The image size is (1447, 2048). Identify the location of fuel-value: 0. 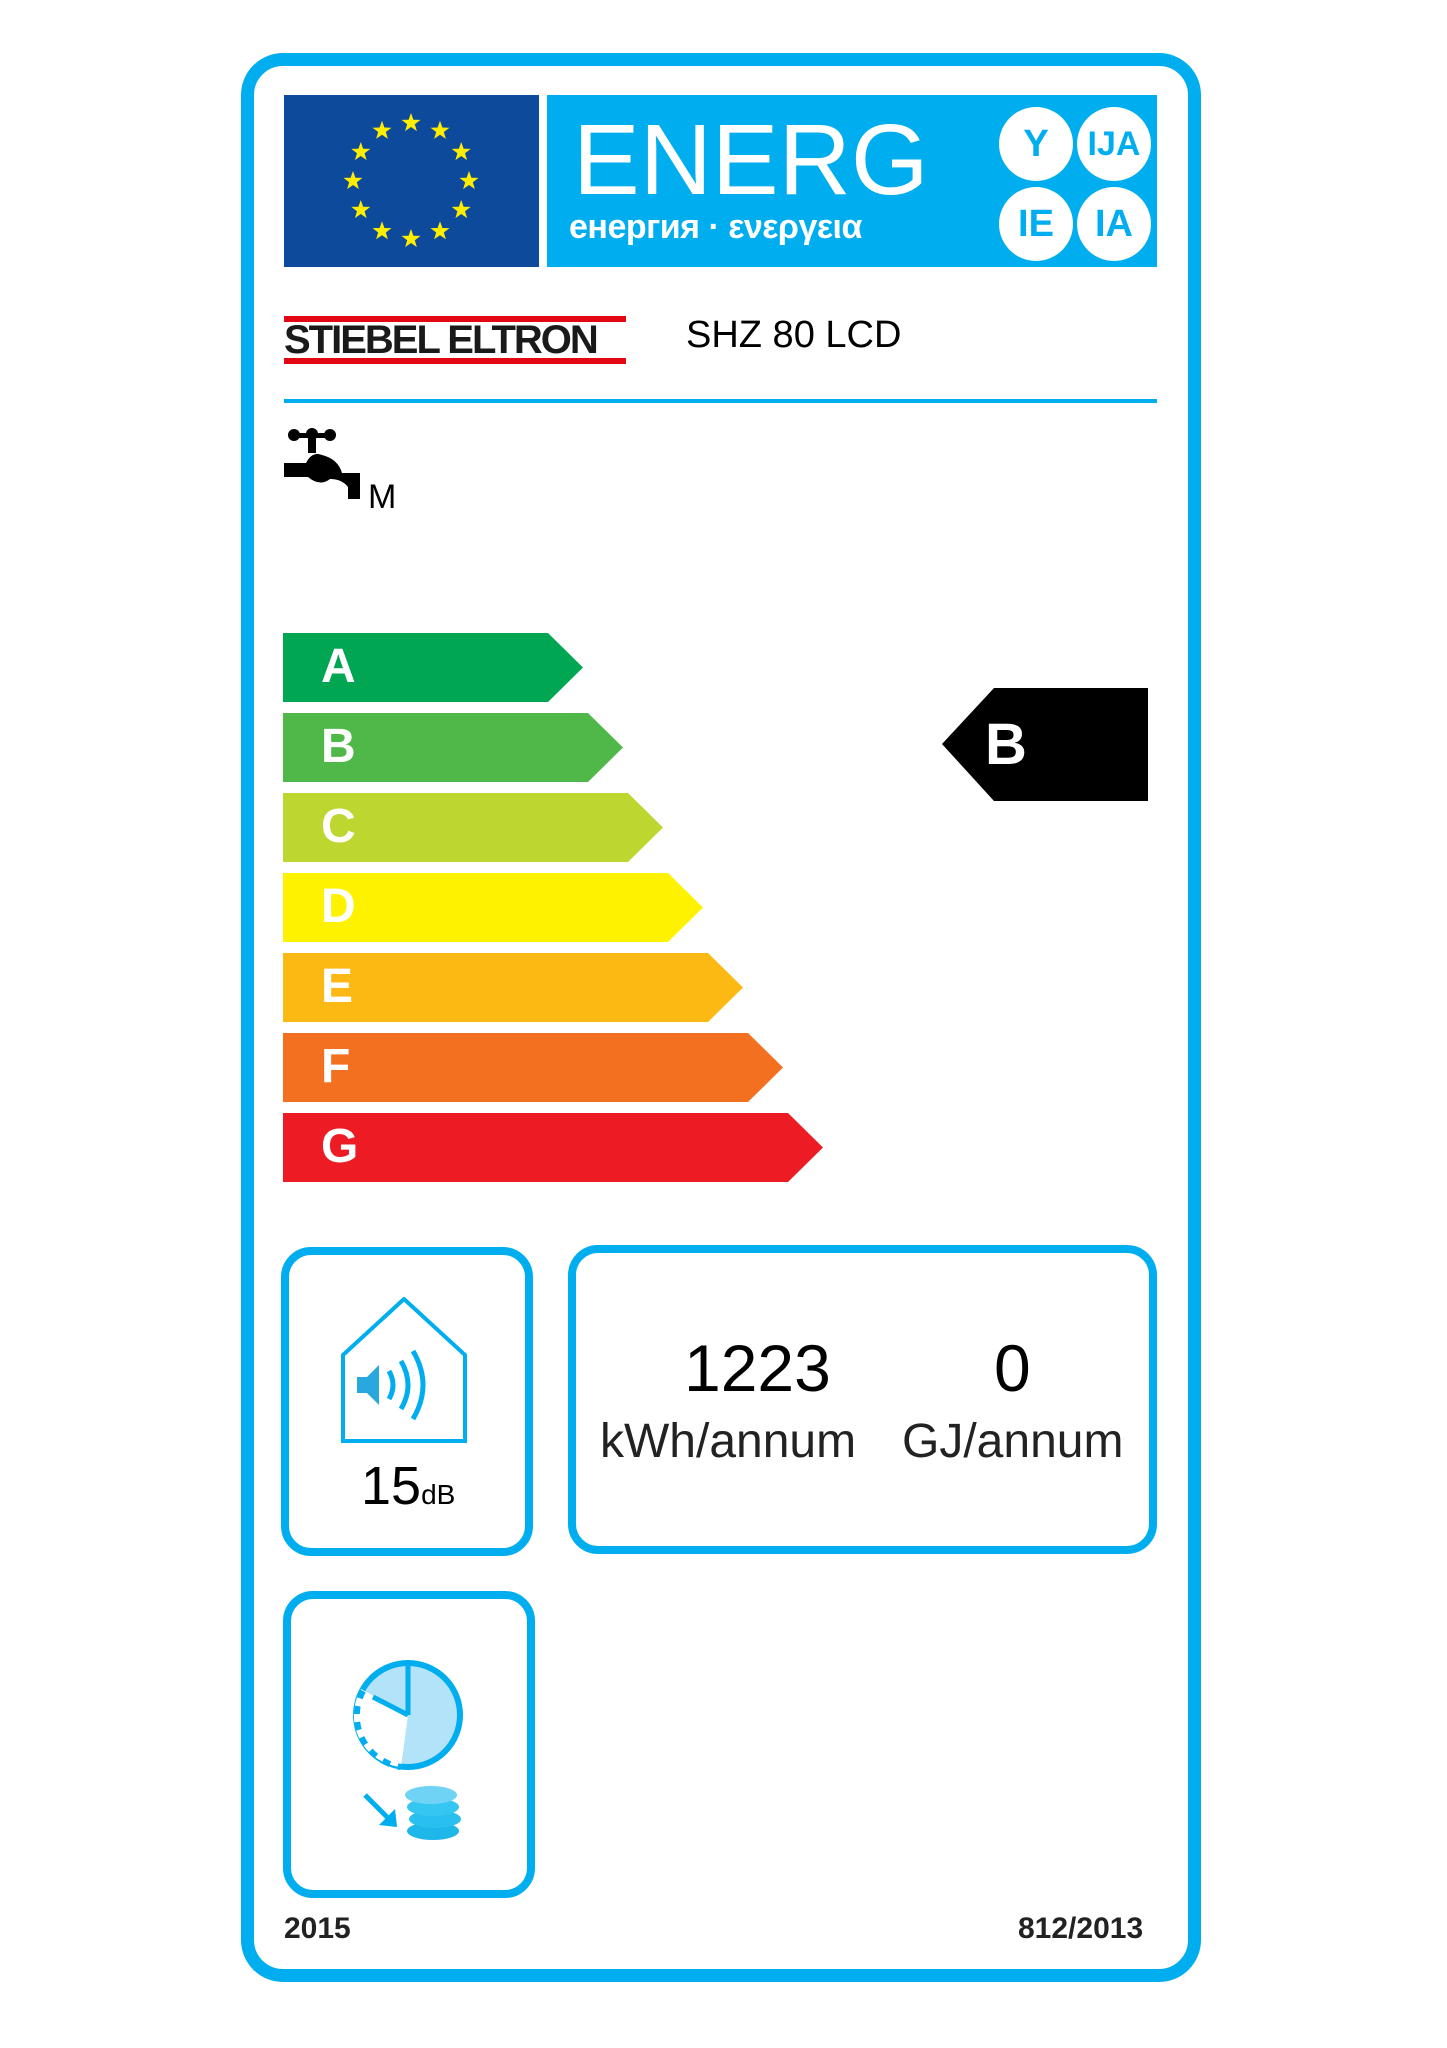
(1012, 1368).